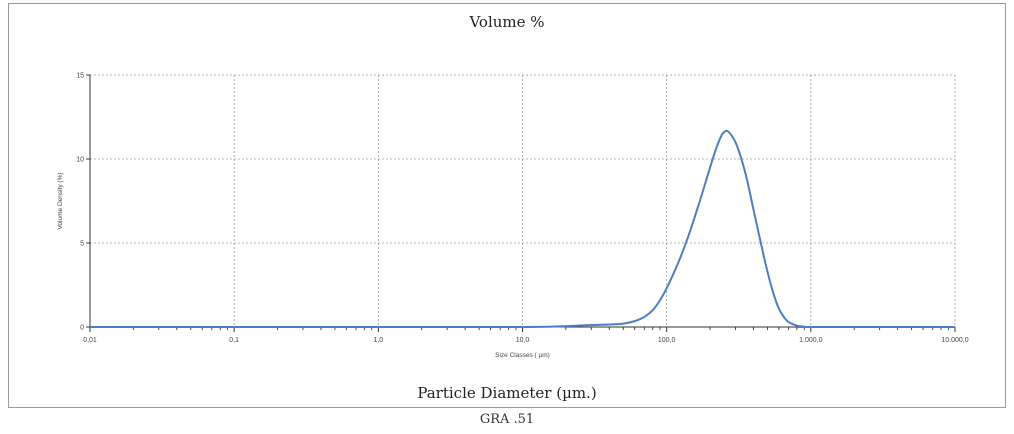 The width and height of the screenshot is (1014, 434). Describe the element at coordinates (234, 340) in the screenshot. I see `x-tick-label: 0,1` at that location.